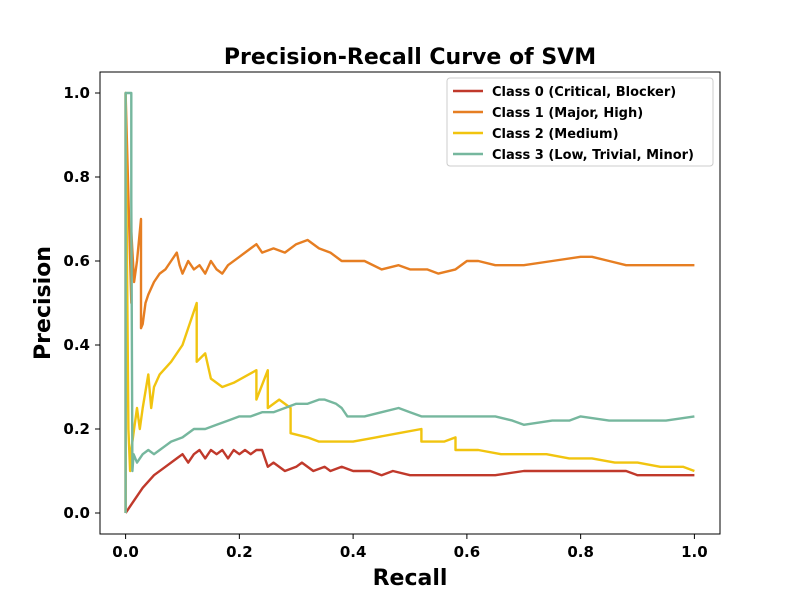 This screenshot has height=600, width=800. I want to click on x-tick-label: 0.2, so click(239, 552).